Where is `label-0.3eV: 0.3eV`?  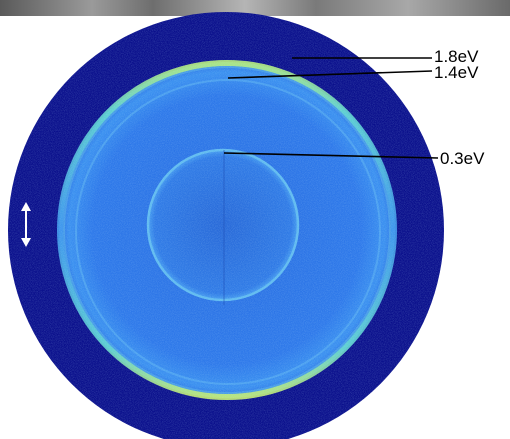
label-0.3eV: 0.3eV is located at coordinates (462, 158).